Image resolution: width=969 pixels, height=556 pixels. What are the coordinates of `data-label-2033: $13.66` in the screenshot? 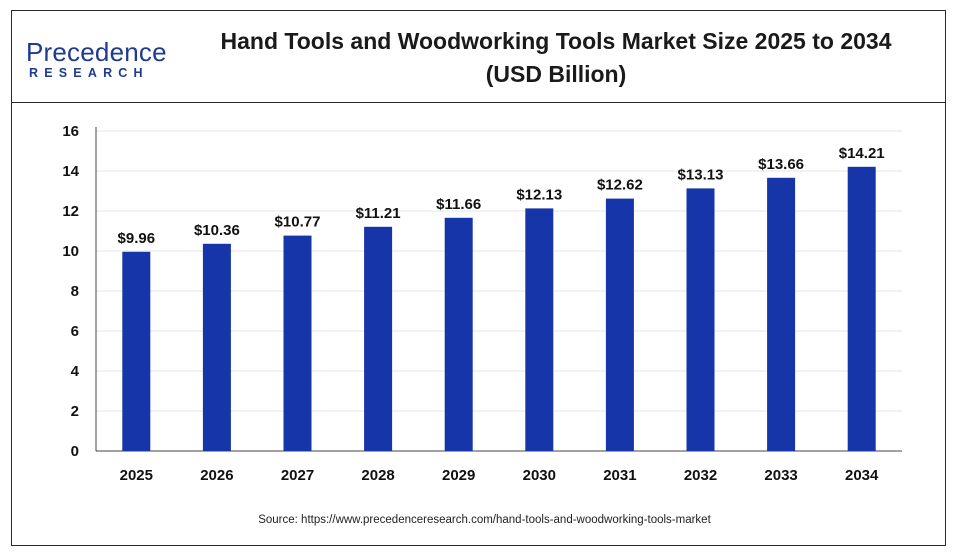 It's located at (781, 164).